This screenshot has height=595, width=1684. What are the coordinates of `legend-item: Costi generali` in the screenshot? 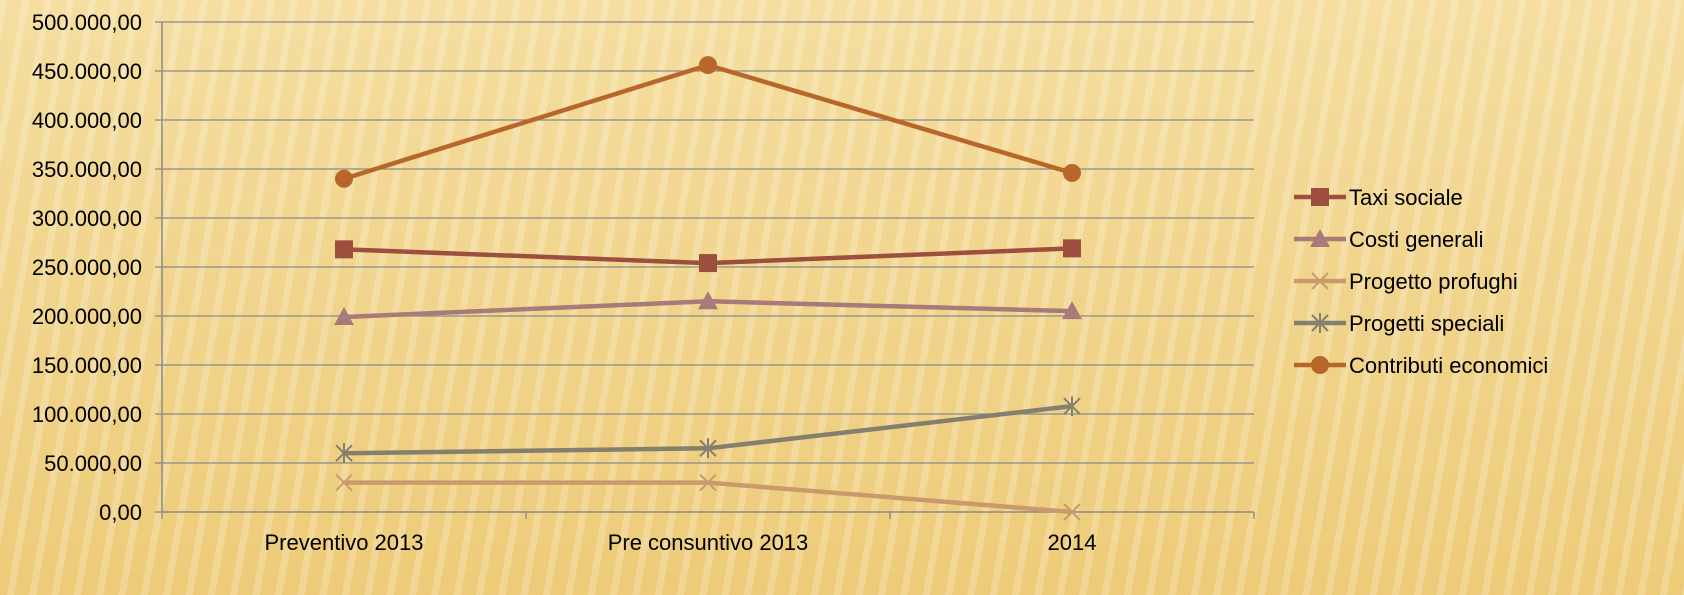 It's located at (1389, 239).